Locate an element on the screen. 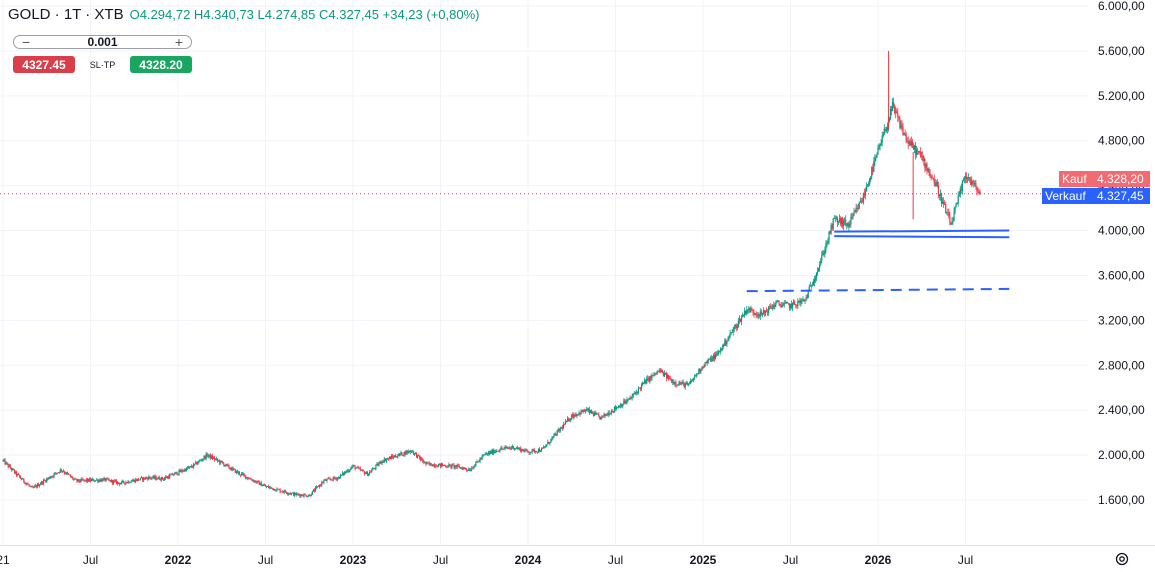 This screenshot has width=1155, height=572. y-tick-label: 2.400,00 is located at coordinates (1121, 410).